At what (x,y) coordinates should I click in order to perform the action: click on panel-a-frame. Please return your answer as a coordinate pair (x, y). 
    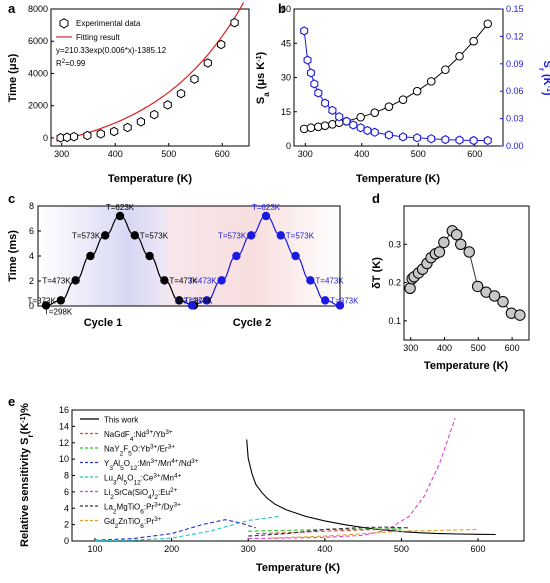
    Looking at the image, I should click on (150, 77).